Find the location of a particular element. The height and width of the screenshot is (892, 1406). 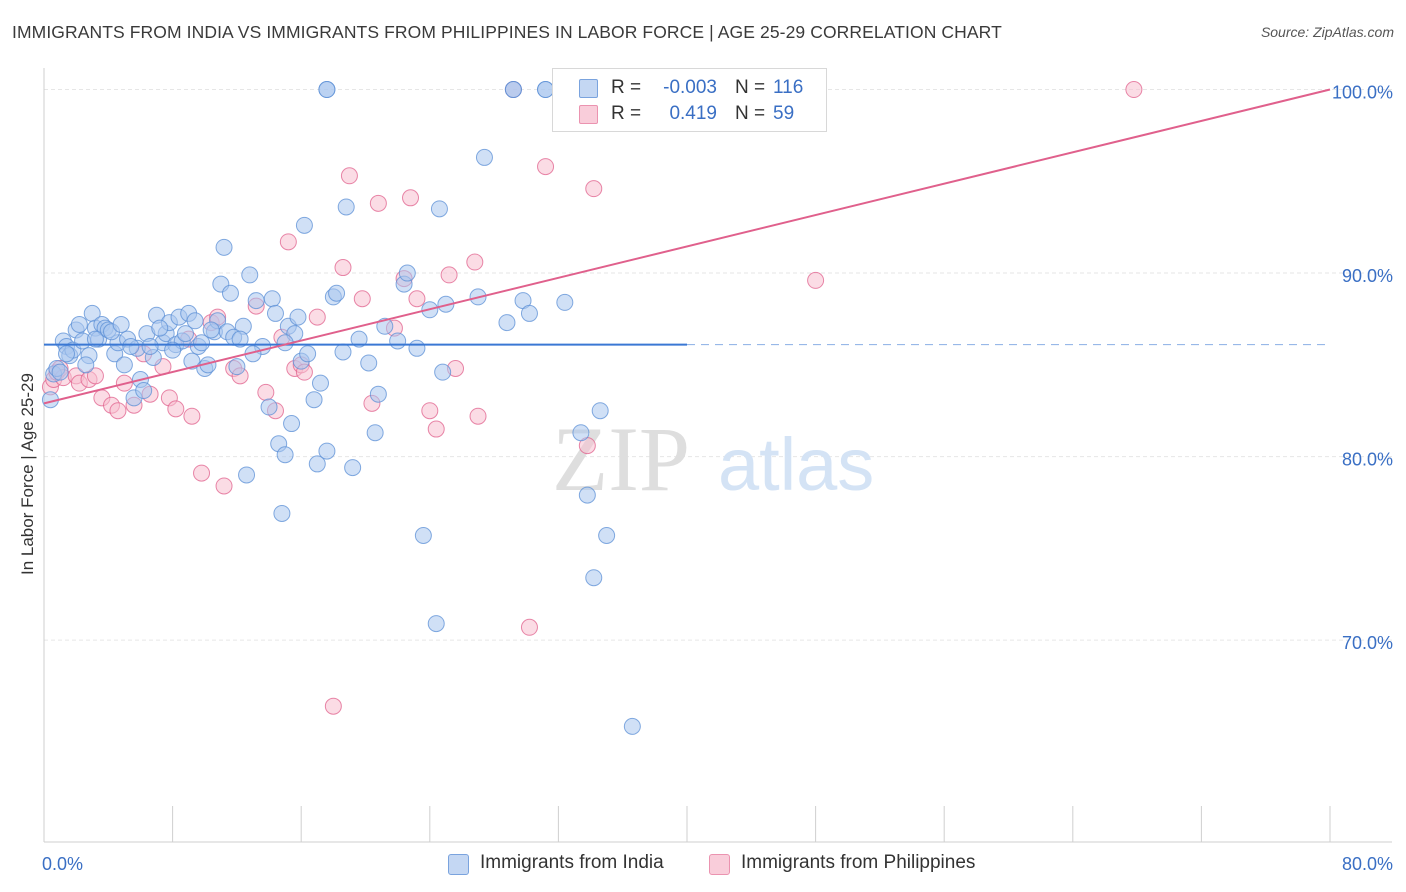

y-tick-label: 80.0% is located at coordinates (1367, 460).